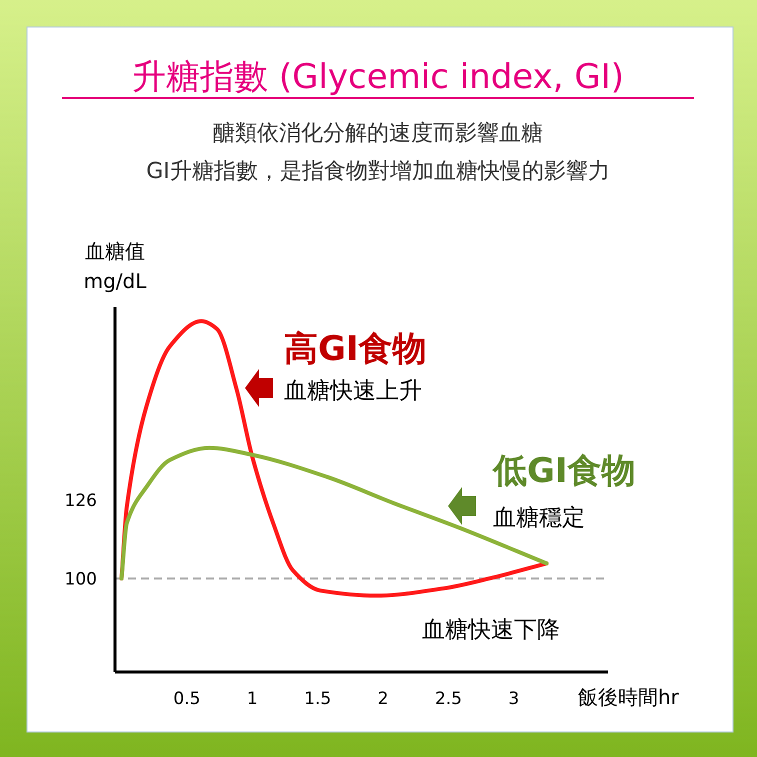  I want to click on x-tick-label: 1.5, so click(318, 699).